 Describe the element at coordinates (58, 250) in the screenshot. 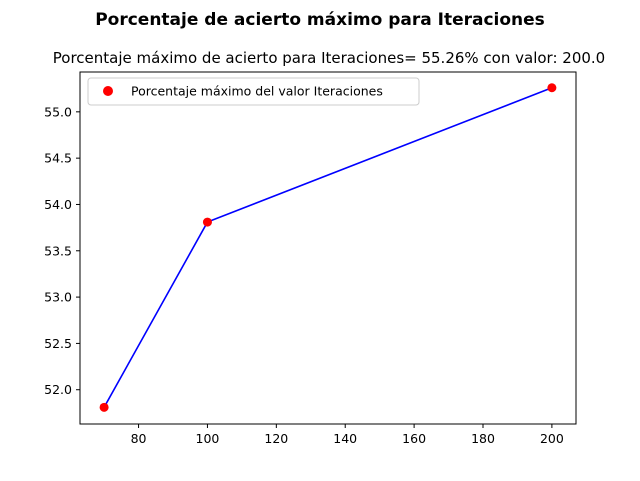

I see `y-tick-label: 53.5` at that location.